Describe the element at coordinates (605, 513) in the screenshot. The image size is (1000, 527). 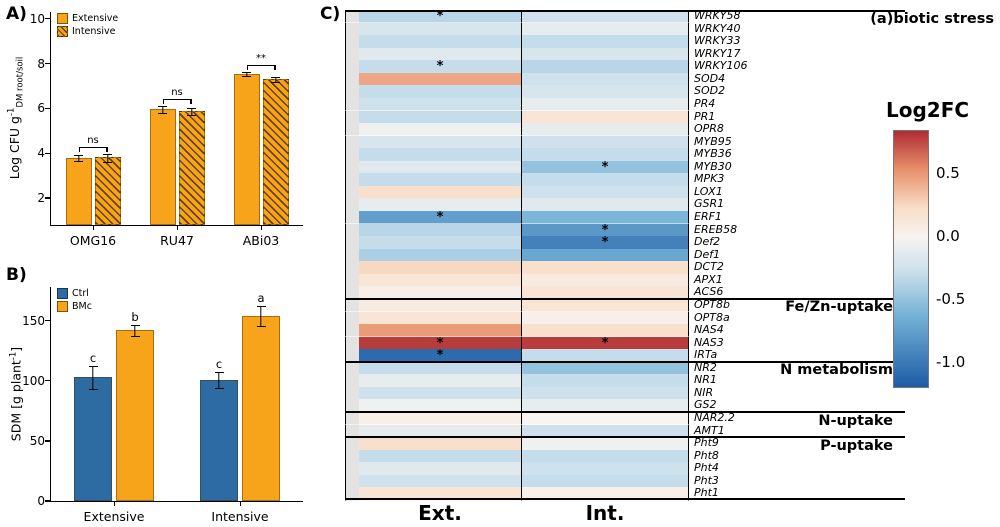
I see `heatmap-column-label-int: Int.` at that location.